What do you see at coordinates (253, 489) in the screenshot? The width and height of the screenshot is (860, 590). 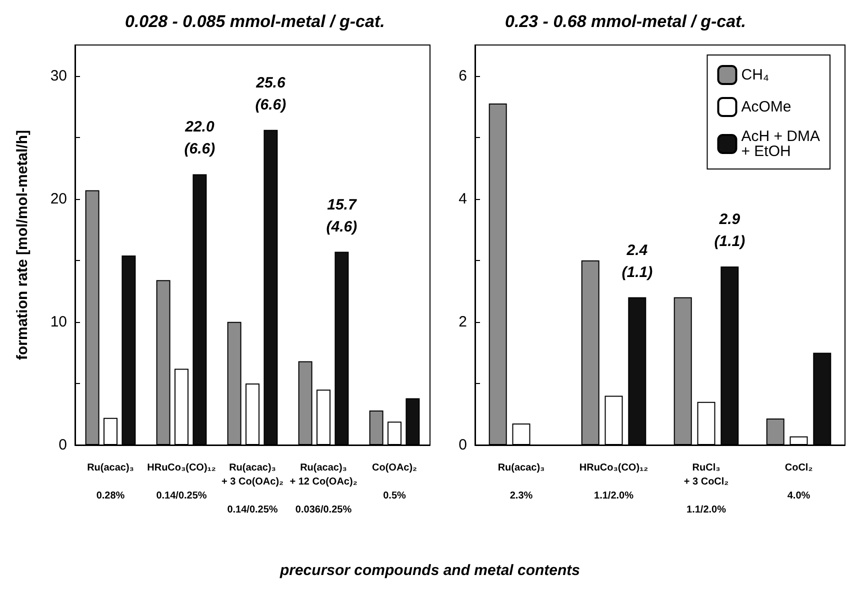 I see `category-label: Ru(acac)₃ + 3 Co(OAc)₂ 0.14/0.25%` at bounding box center [253, 489].